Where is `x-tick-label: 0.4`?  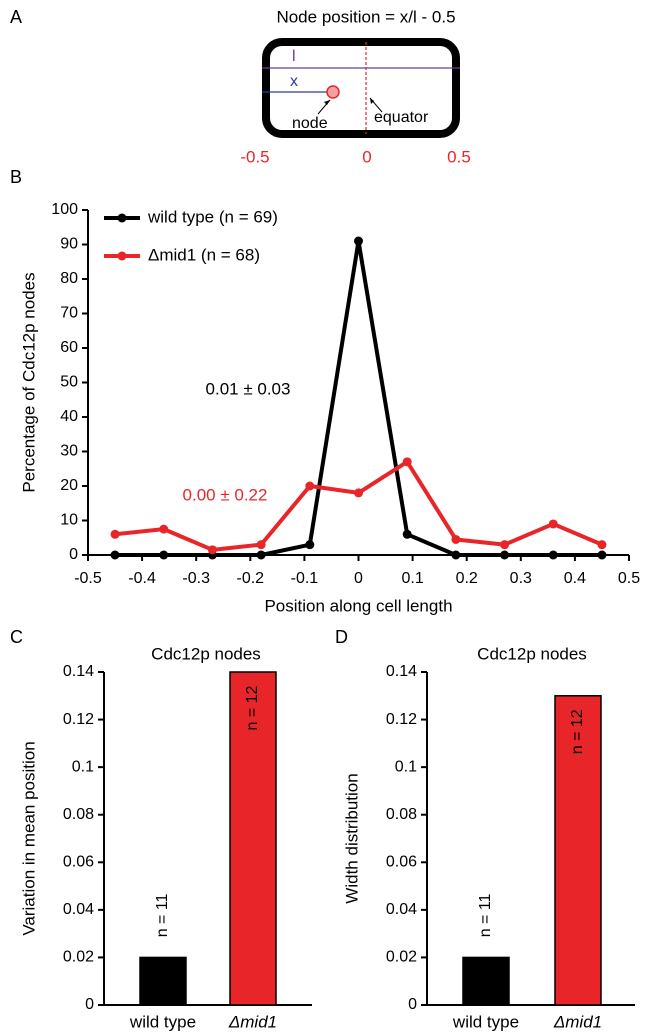 x-tick-label: 0.4 is located at coordinates (575, 578).